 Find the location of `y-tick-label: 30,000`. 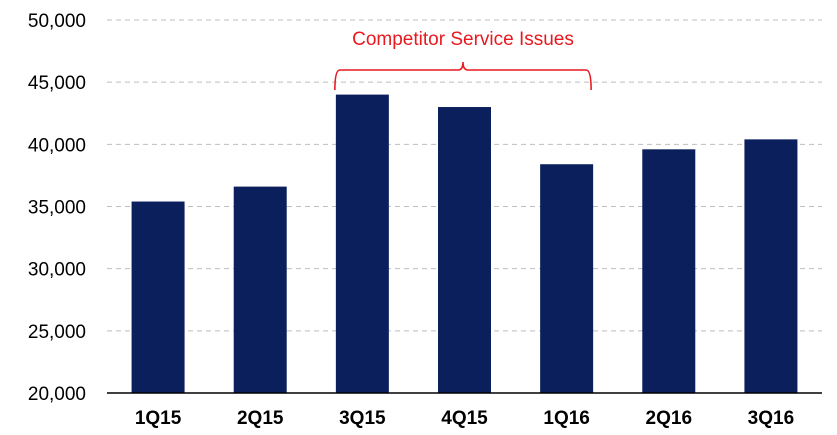

y-tick-label: 30,000 is located at coordinates (57, 270).